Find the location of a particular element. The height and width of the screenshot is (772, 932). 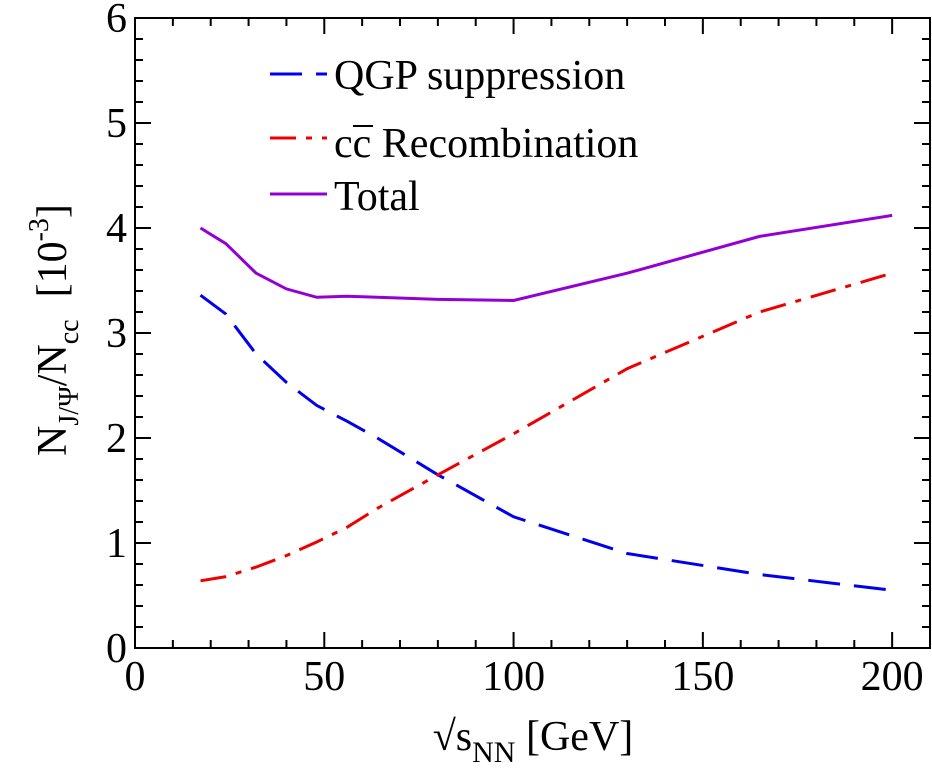

x-tick-label-50: 50 is located at coordinates (324, 677).